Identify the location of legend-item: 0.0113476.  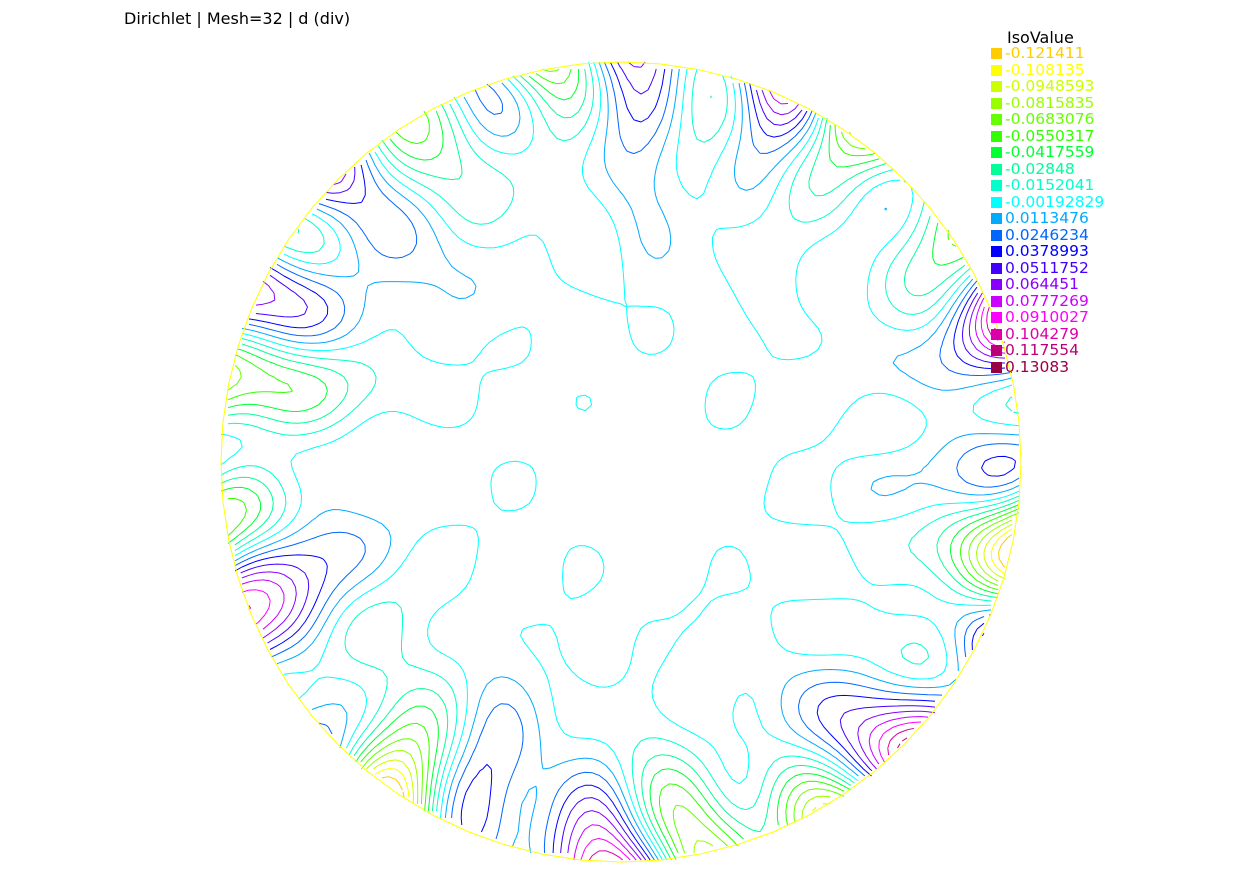
(1040, 218).